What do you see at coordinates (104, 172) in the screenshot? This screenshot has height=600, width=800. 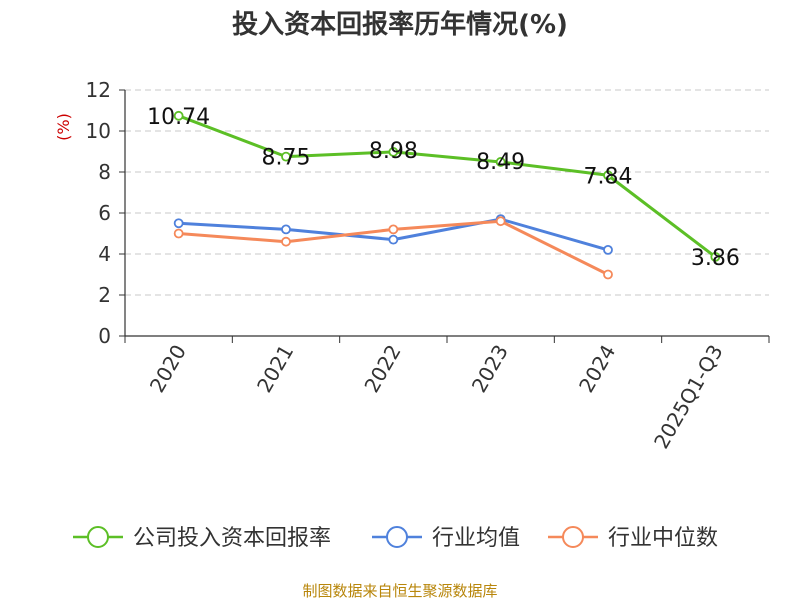 I see `y-tick-label: 8` at bounding box center [104, 172].